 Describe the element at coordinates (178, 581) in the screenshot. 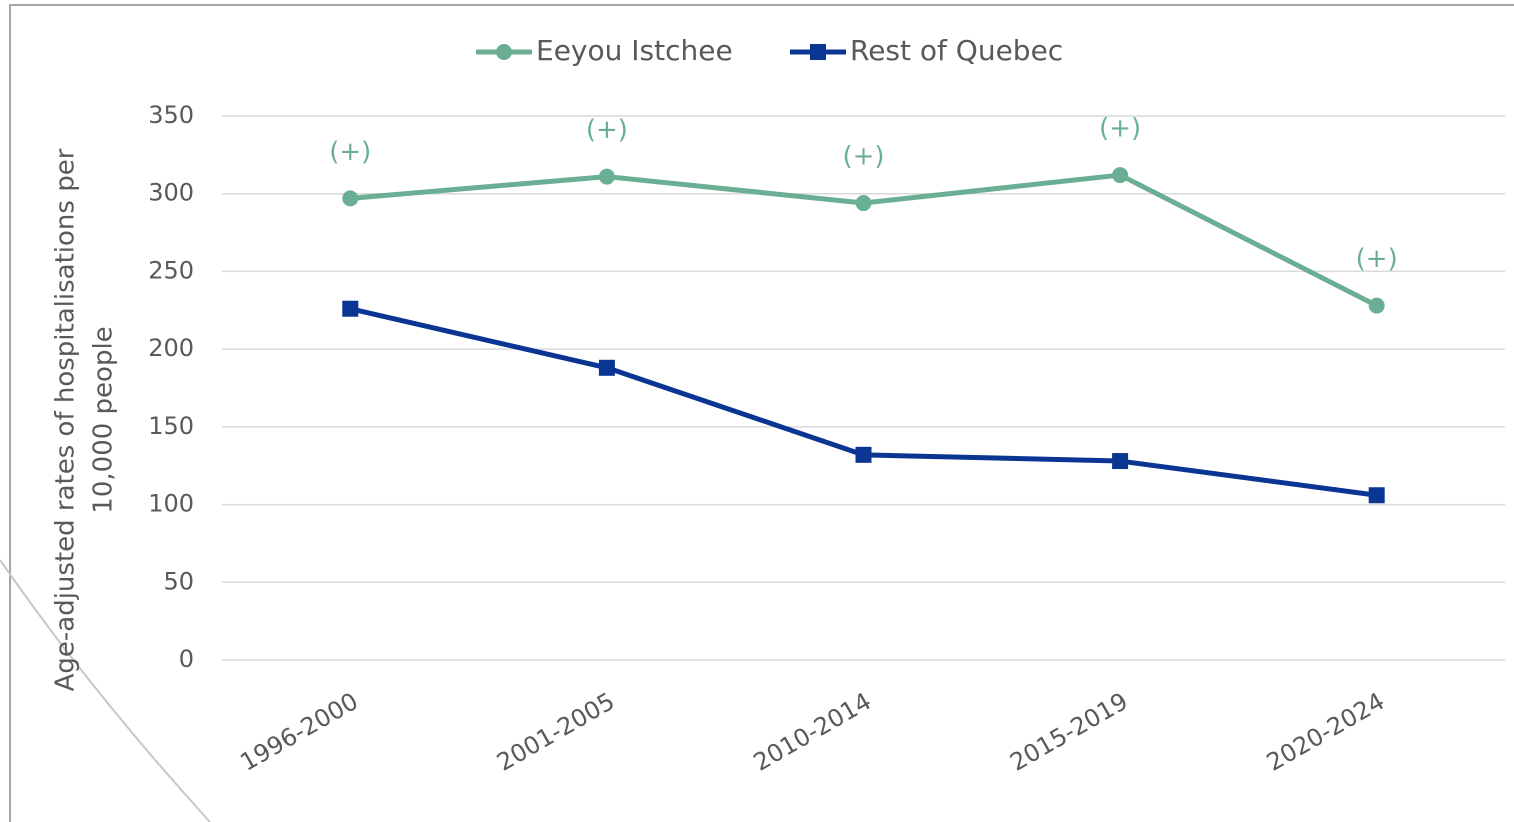

I see `y-tick-label: 50` at that location.